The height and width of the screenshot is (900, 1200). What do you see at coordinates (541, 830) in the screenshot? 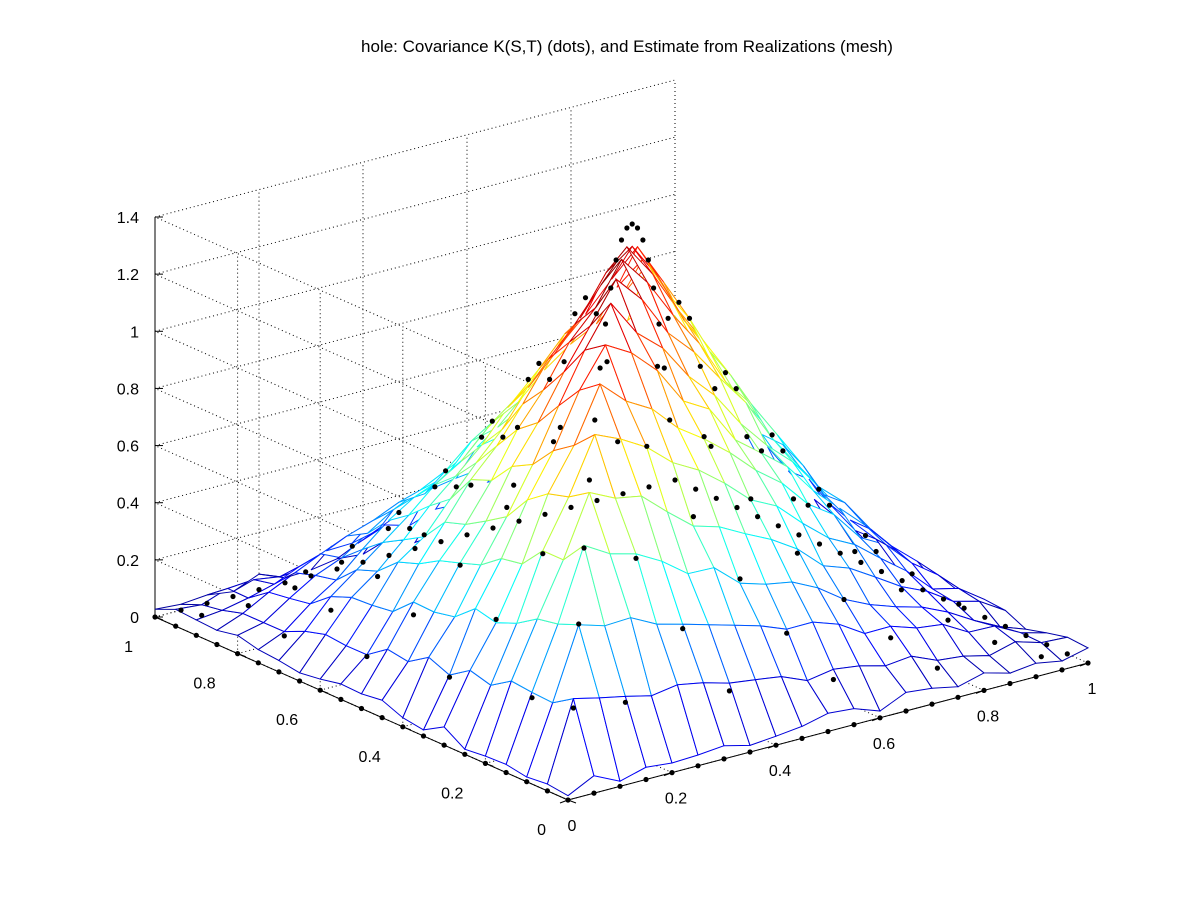
I see `y-tick-label: 0` at bounding box center [541, 830].